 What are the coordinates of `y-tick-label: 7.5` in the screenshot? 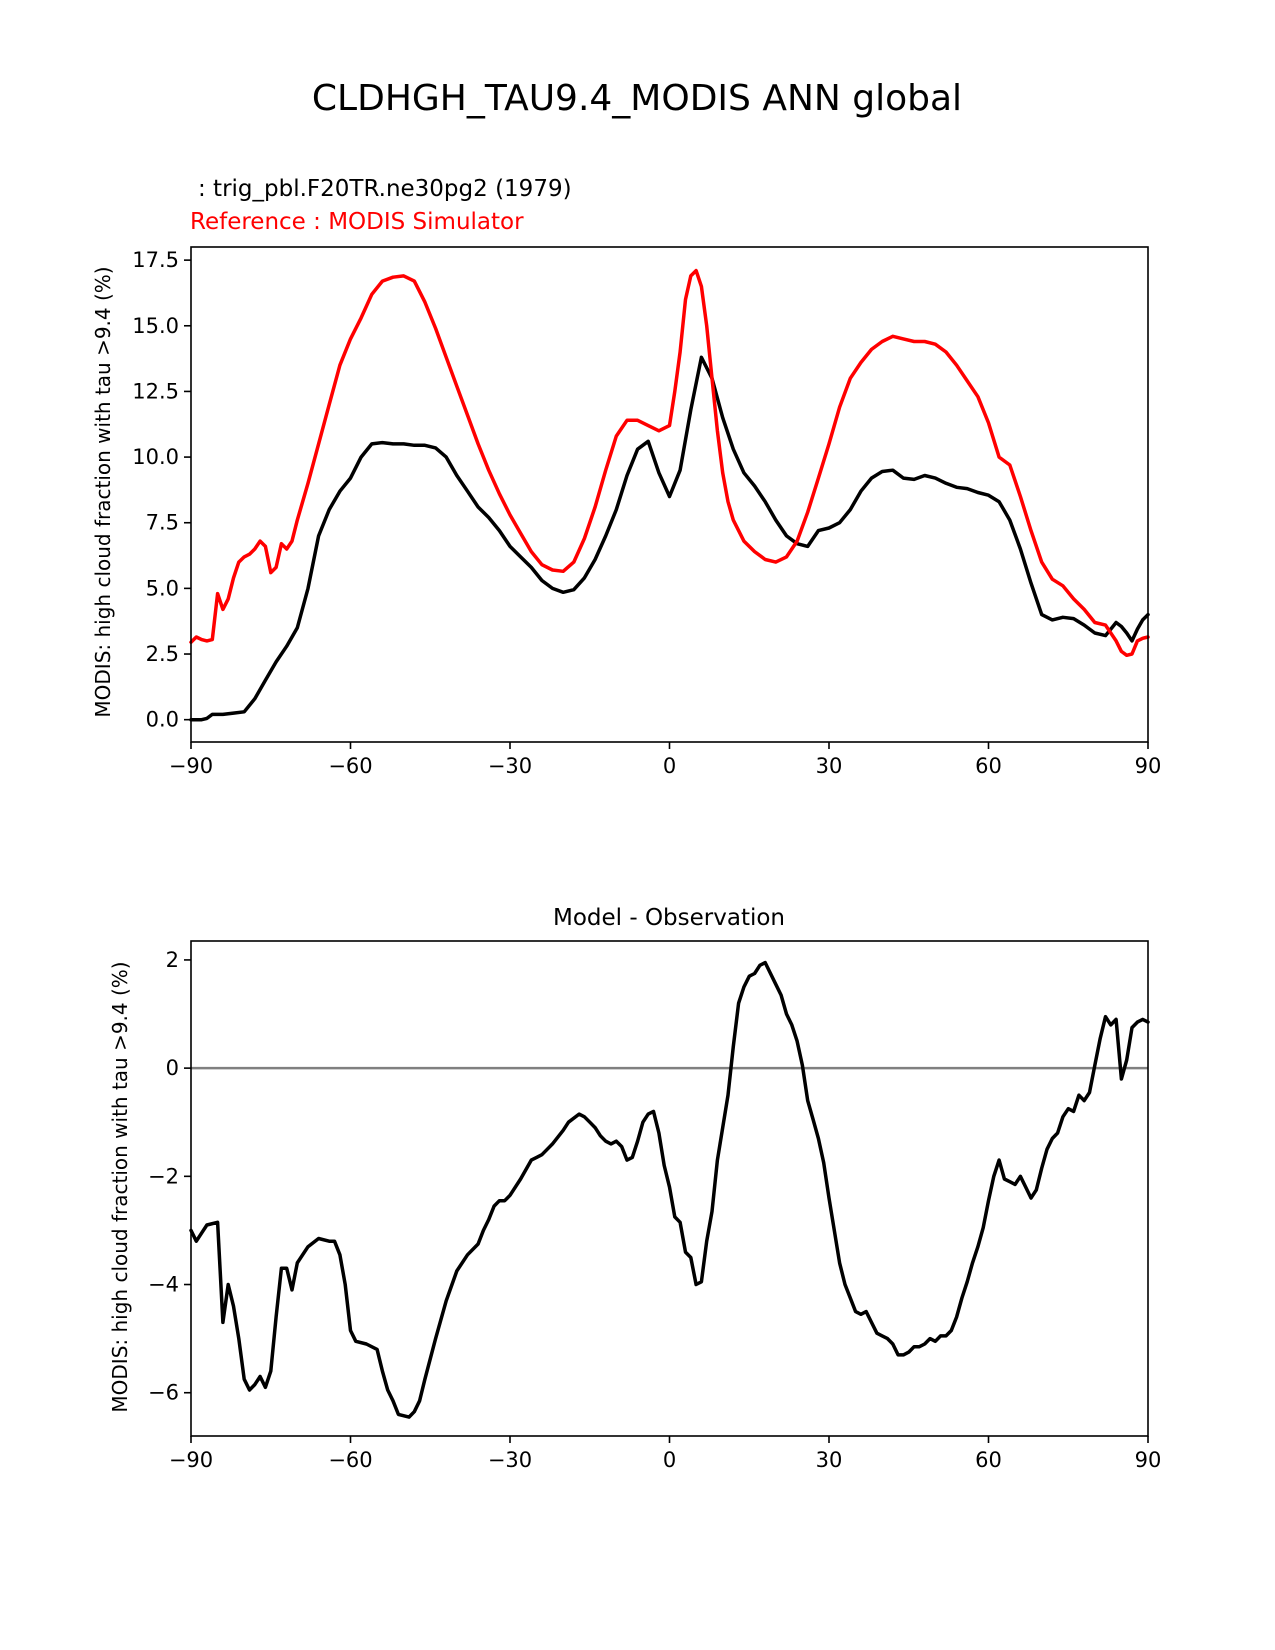 It's located at (162, 523).